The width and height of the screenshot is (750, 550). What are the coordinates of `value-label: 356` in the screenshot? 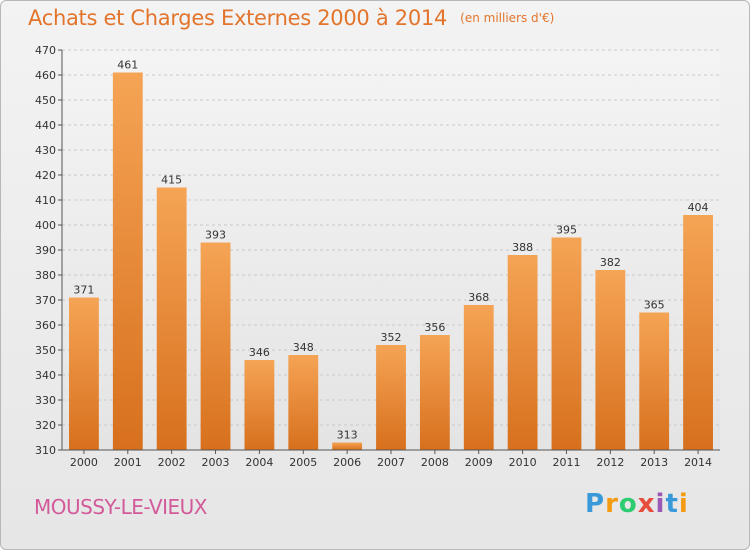 It's located at (434, 327).